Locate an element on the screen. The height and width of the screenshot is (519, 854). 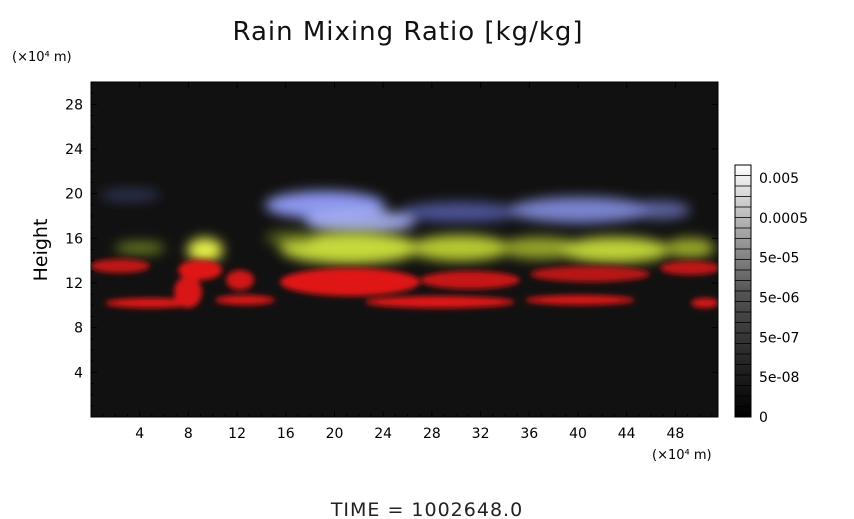
y-tick-label: 16 is located at coordinates (74, 239).